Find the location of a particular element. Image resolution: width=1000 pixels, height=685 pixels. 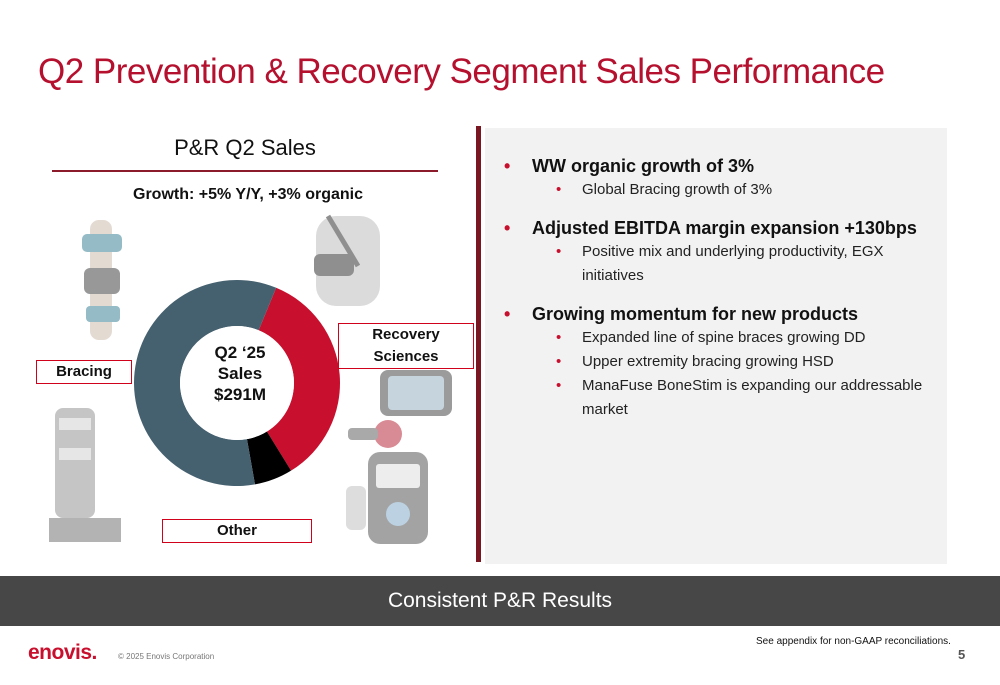

bullet-new-products: Growing momentum for new products is located at coordinates (722, 314).